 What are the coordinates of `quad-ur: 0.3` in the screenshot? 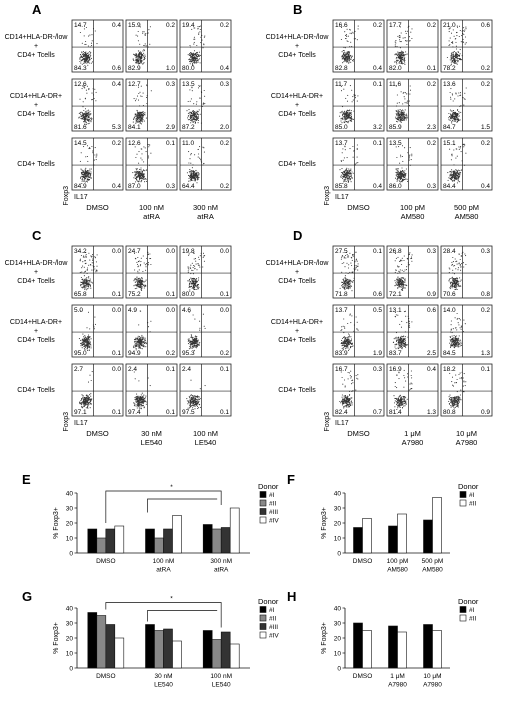 It's located at (224, 84).